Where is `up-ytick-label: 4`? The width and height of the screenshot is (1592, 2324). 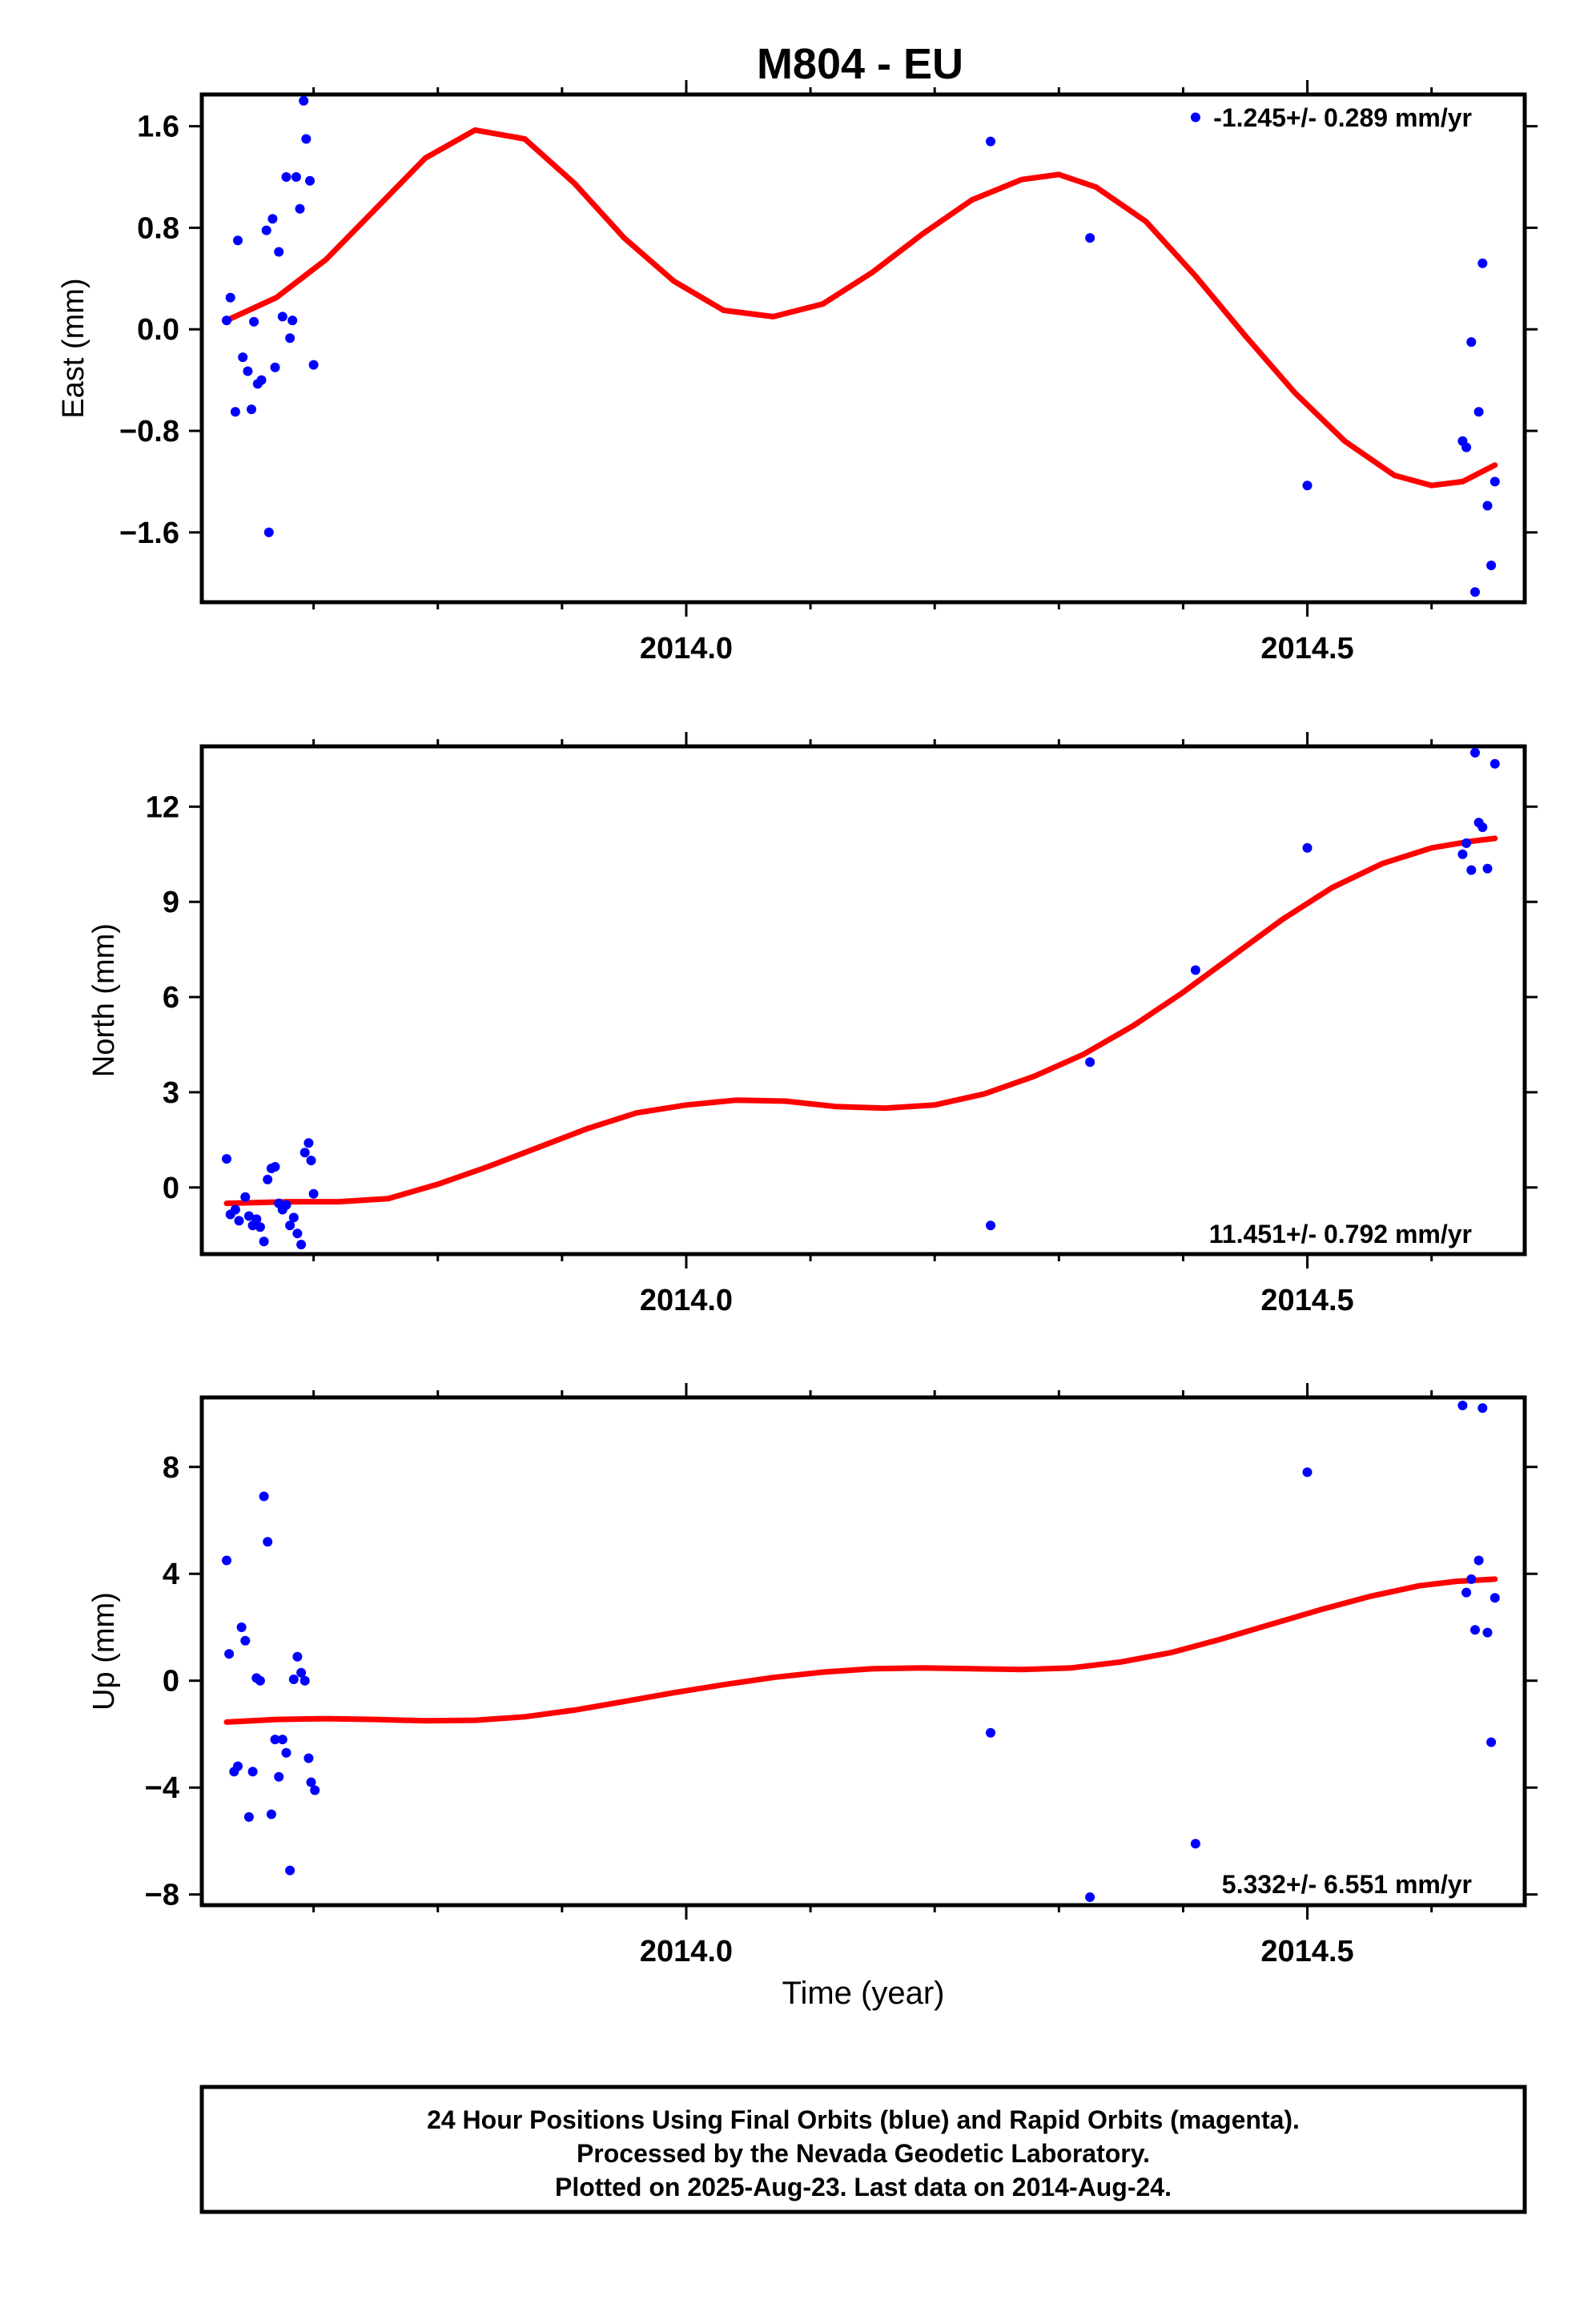 up-ytick-label: 4 is located at coordinates (171, 1574).